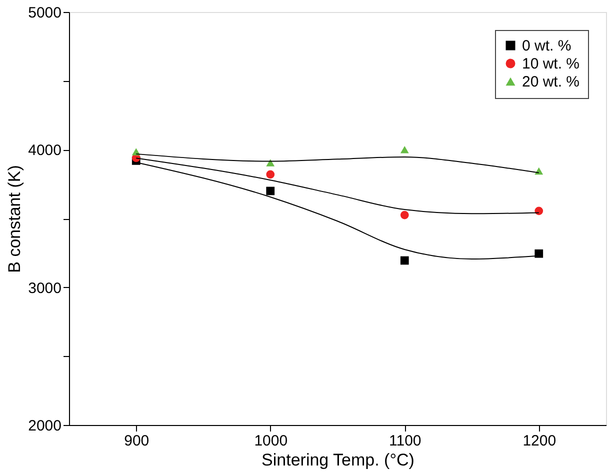 Image resolution: width=611 pixels, height=473 pixels. Describe the element at coordinates (405, 441) in the screenshot. I see `x-tick-label: 1100` at that location.